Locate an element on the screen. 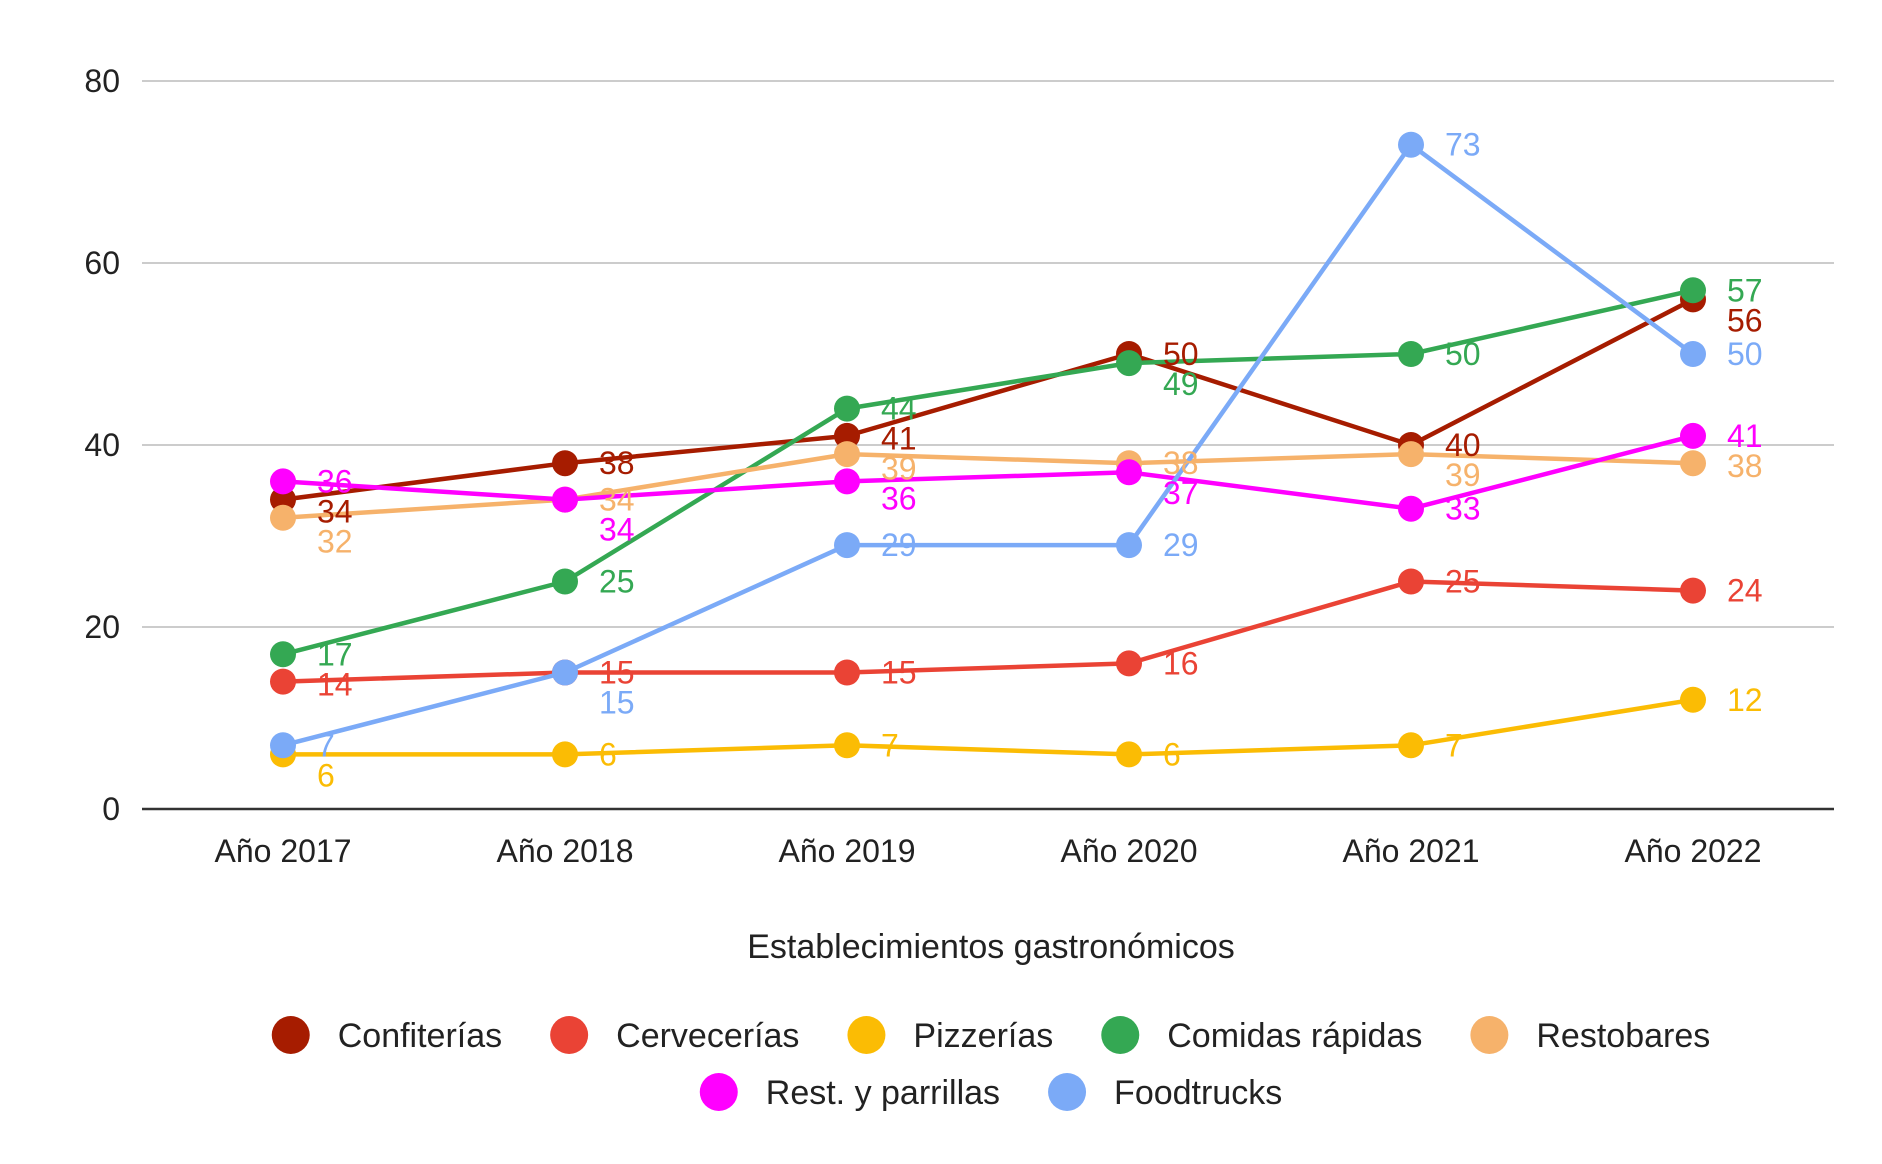 This screenshot has height=1164, width=1882. legend-item-comidas-rapidas: Comidas rápidas is located at coordinates (1261, 1035).